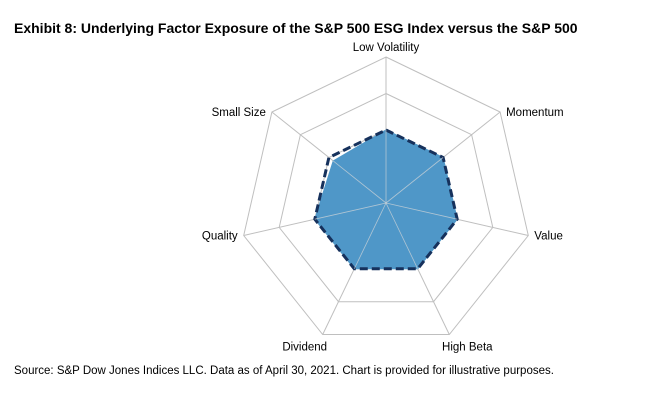  I want to click on axis-label: Dividend, so click(304, 348).